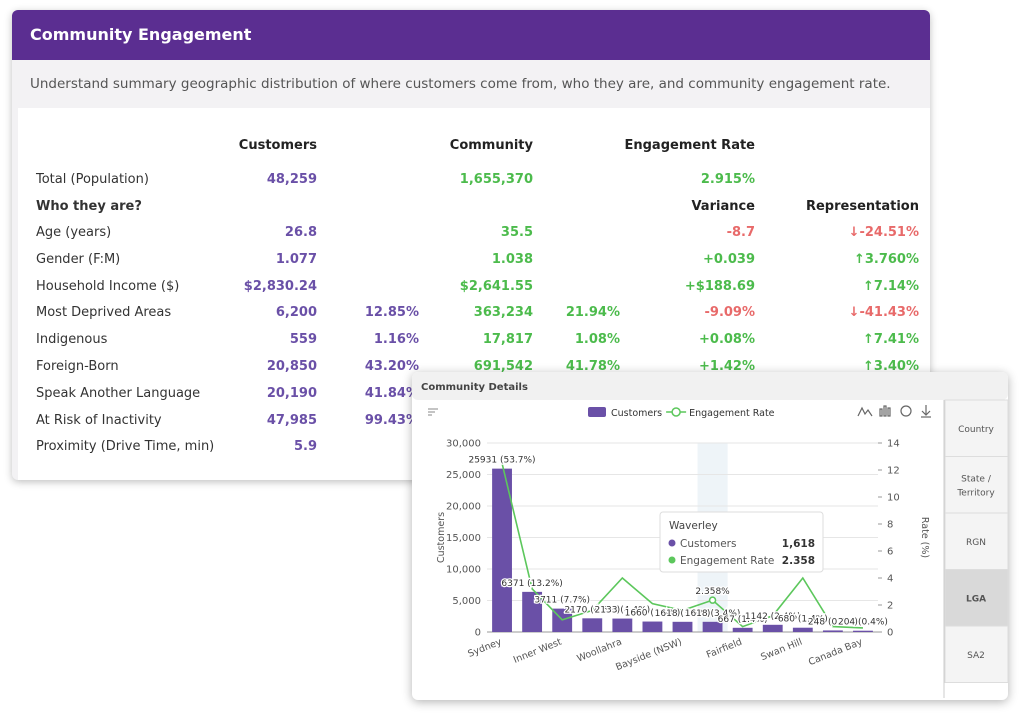 The image size is (1024, 720). Describe the element at coordinates (712, 600) in the screenshot. I see `rate-marker` at that location.